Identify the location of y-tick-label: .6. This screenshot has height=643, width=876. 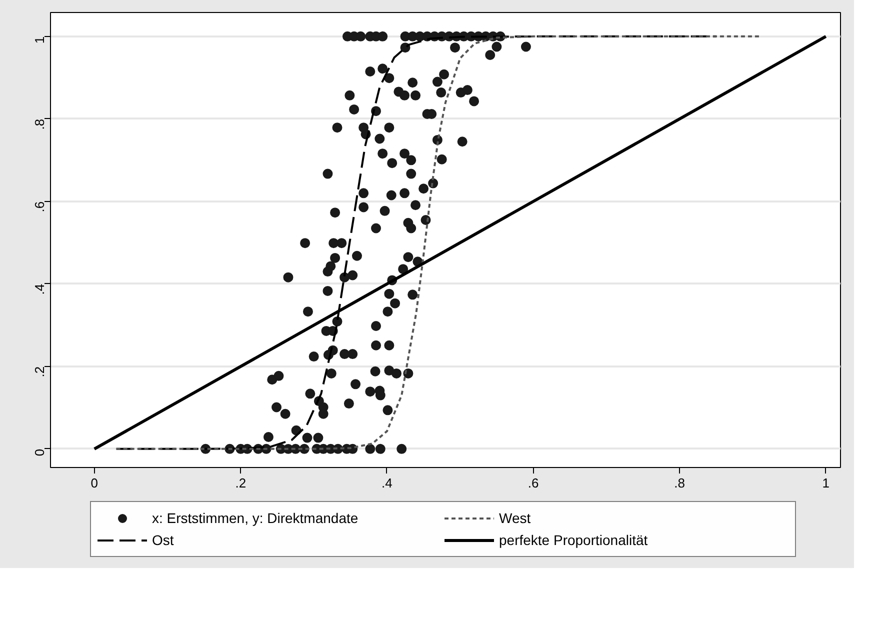
(39, 206).